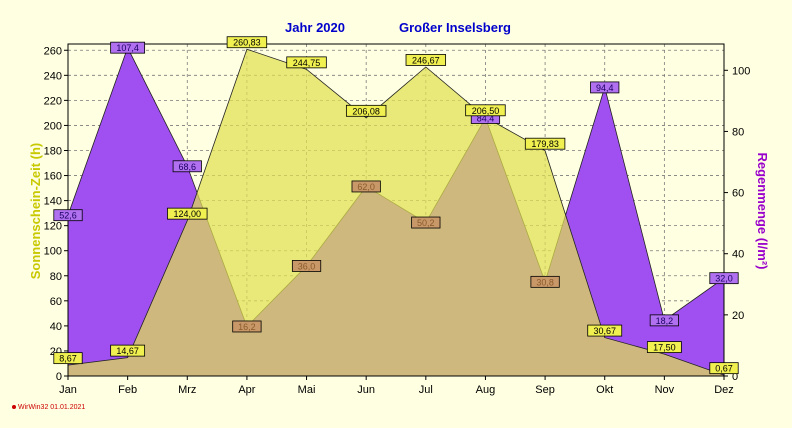 The height and width of the screenshot is (428, 792). What do you see at coordinates (53, 227) in the screenshot?
I see `y-left-tick-label: 120` at bounding box center [53, 227].